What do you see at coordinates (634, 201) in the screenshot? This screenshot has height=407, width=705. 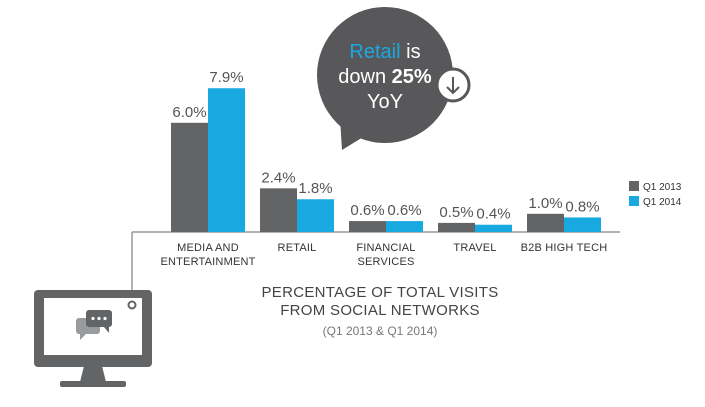 I see `legend-swatch-q1-2014` at bounding box center [634, 201].